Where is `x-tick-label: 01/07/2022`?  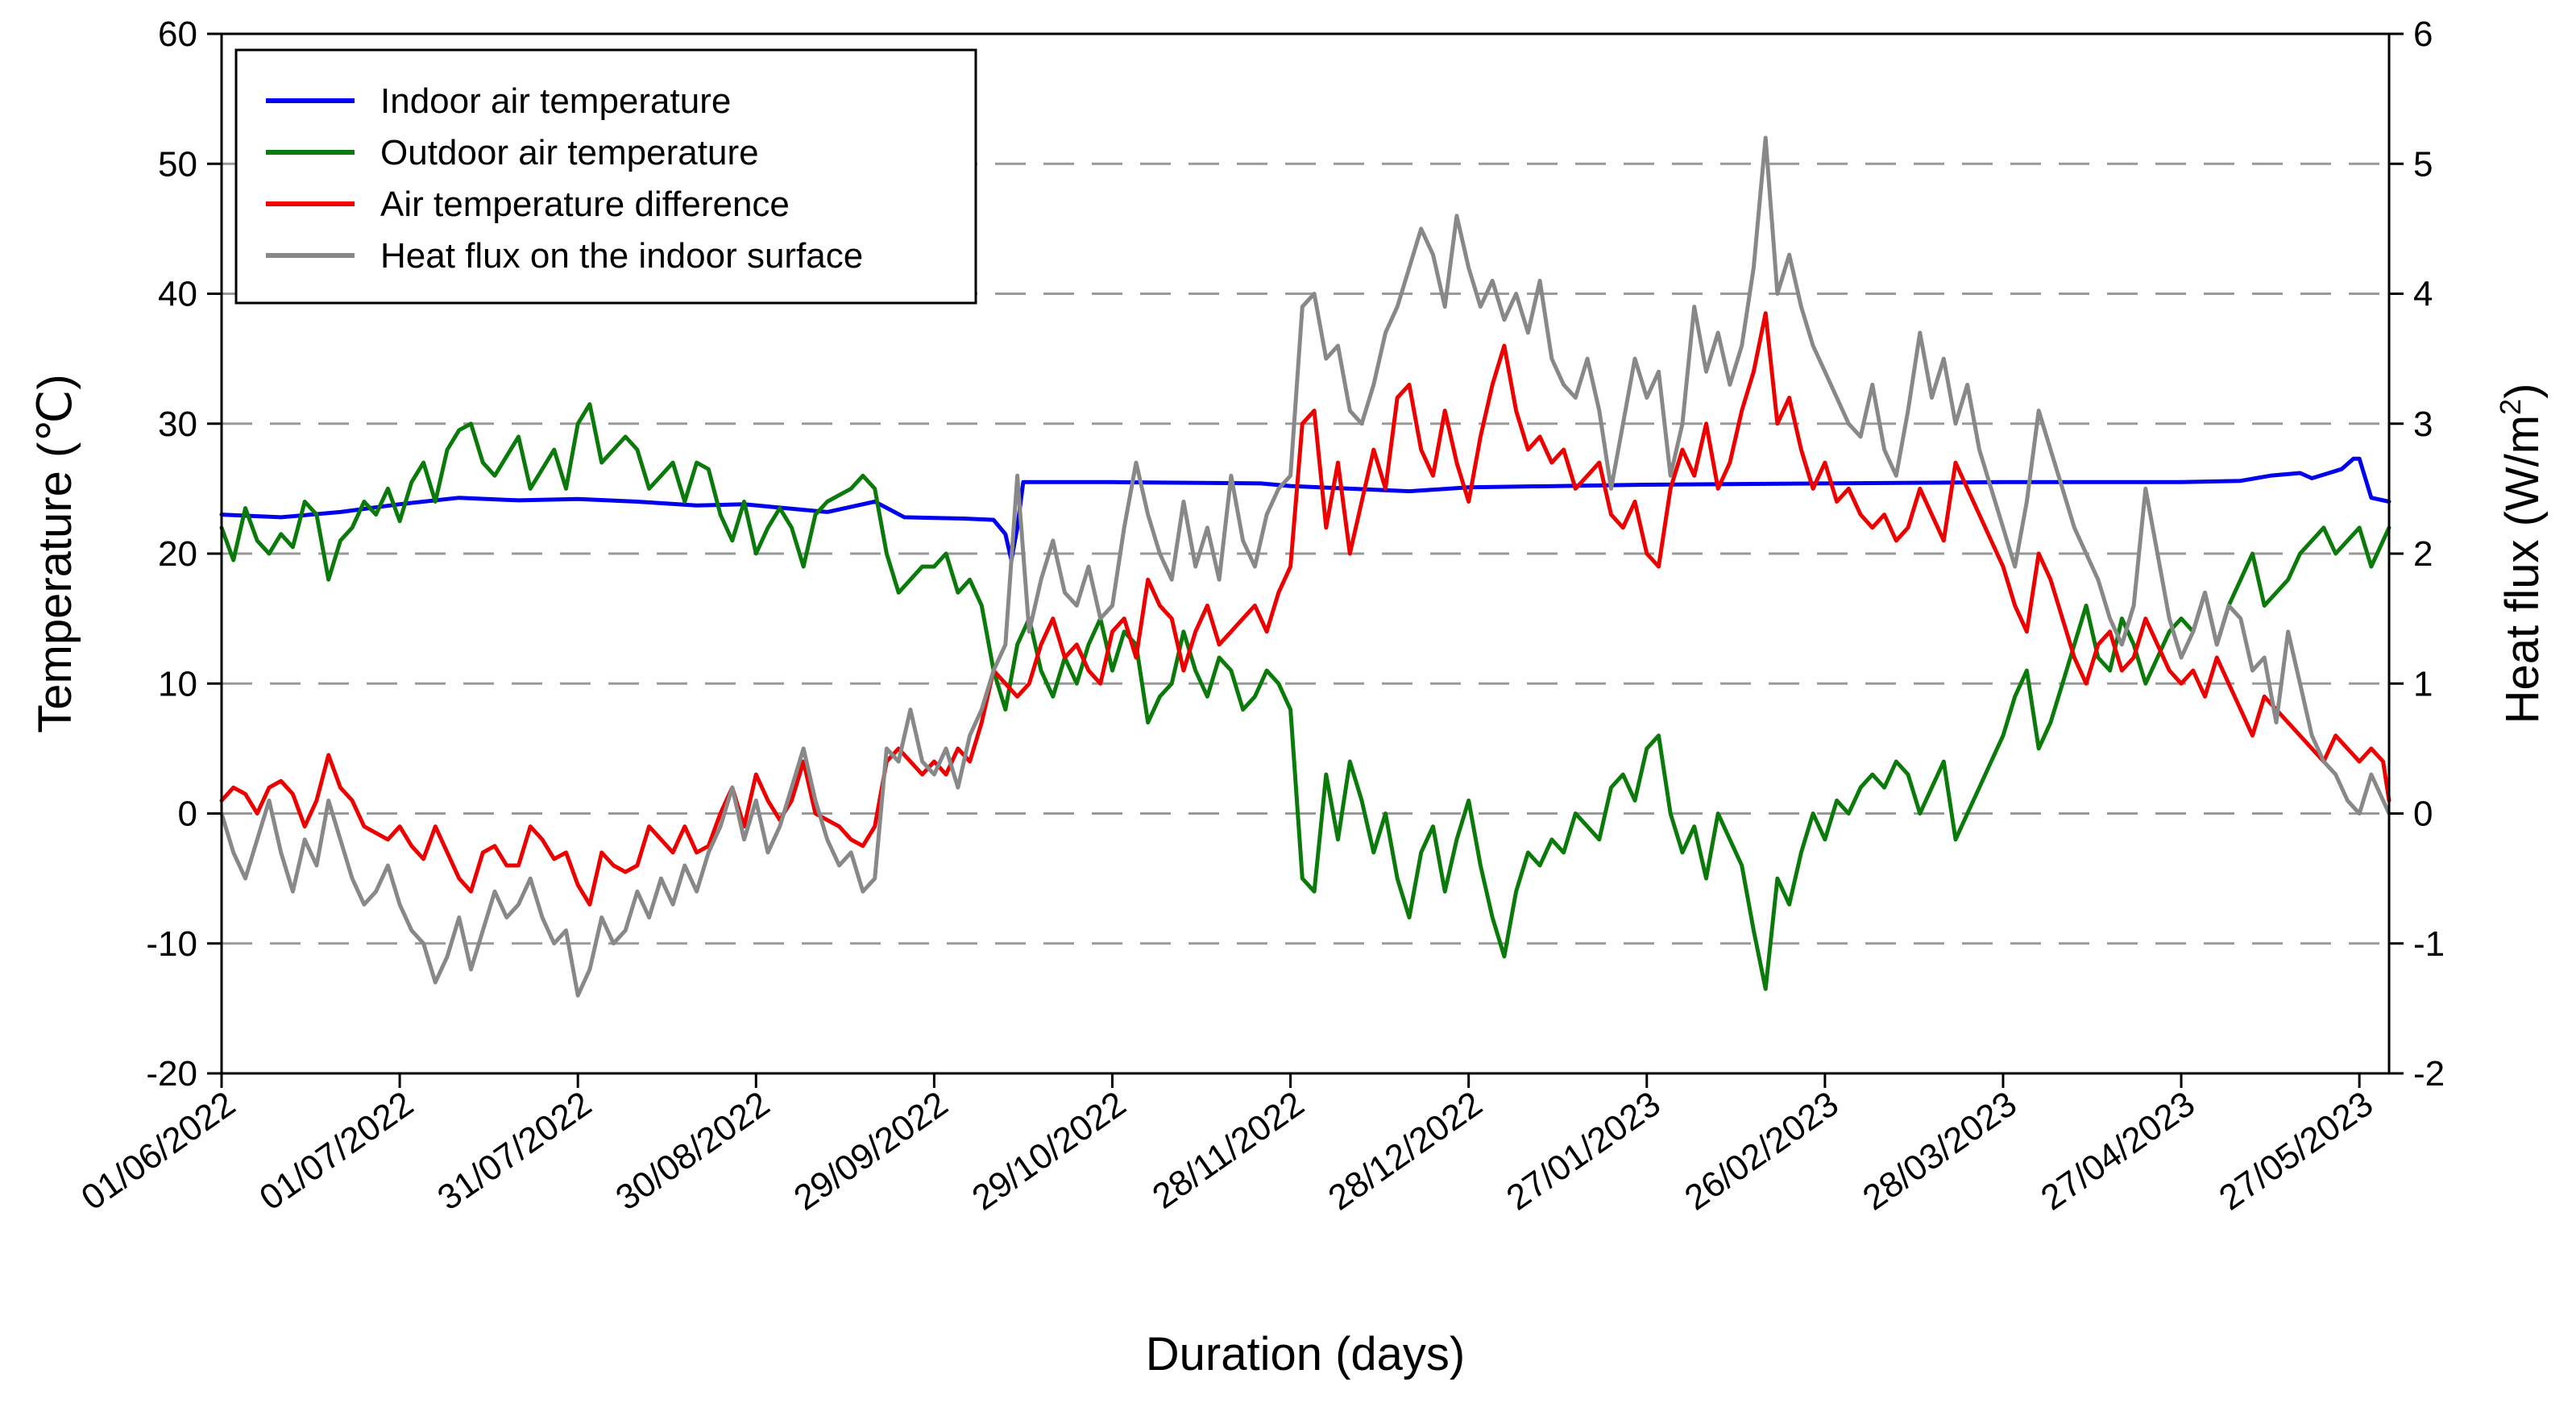 x-tick-label: 01/07/2022 is located at coordinates (336, 1151).